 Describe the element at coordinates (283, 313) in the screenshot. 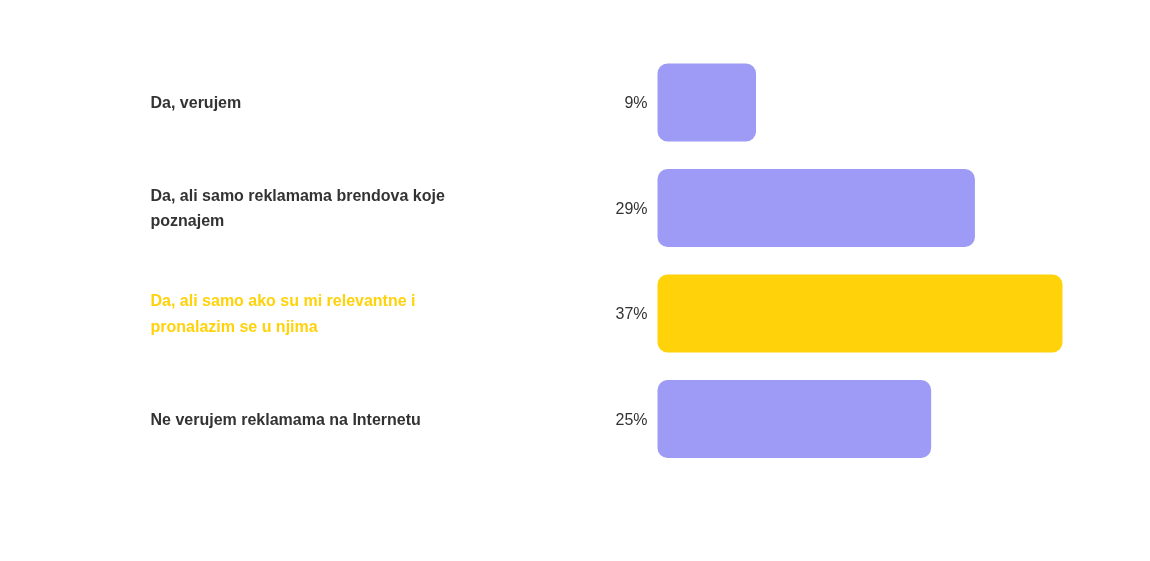

I see `y-tick-label: Da, ali samo ako su mi relevantne i pronalazim se u njima` at that location.